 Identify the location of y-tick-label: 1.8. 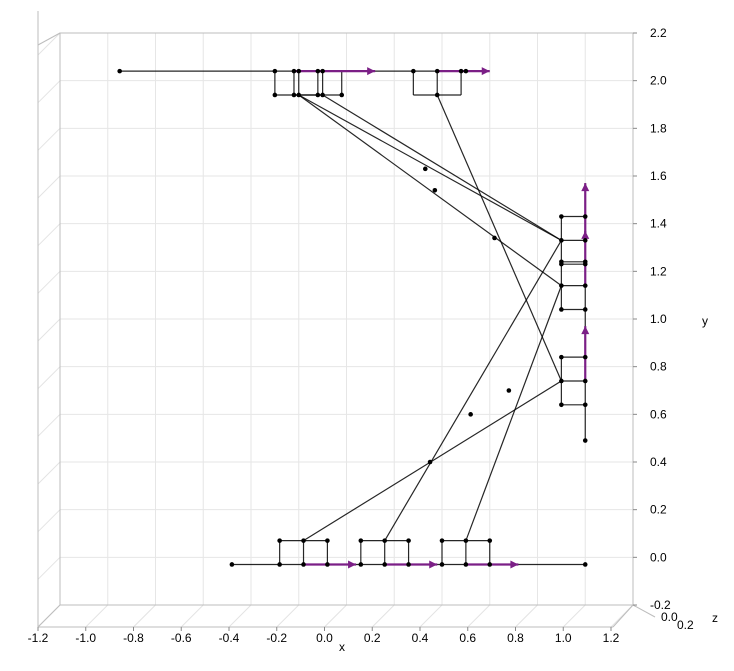
(658, 128).